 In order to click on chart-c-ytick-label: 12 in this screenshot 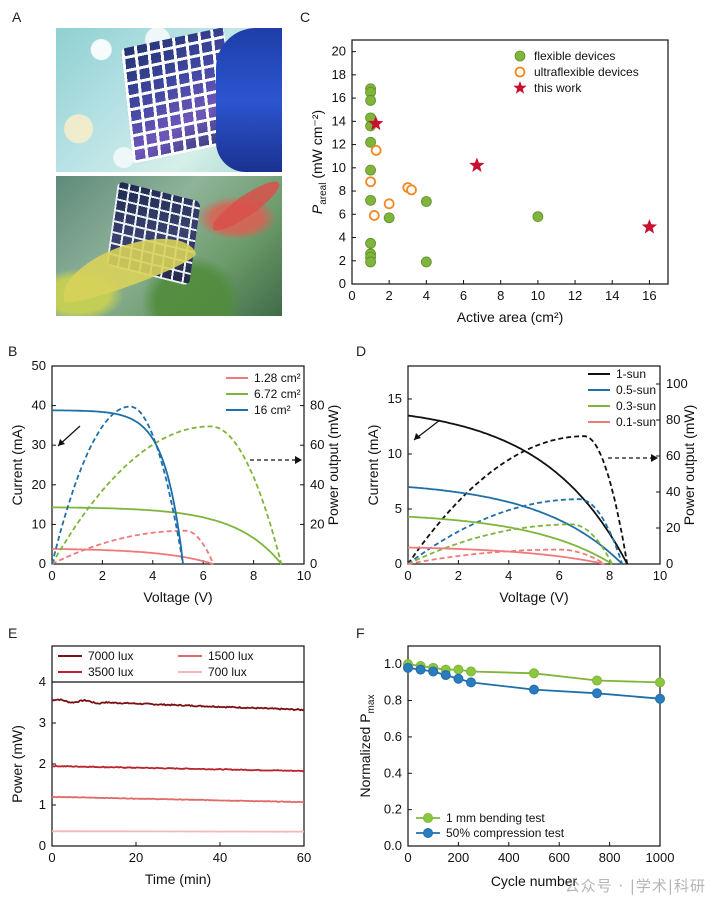, I will do `click(339, 144)`.